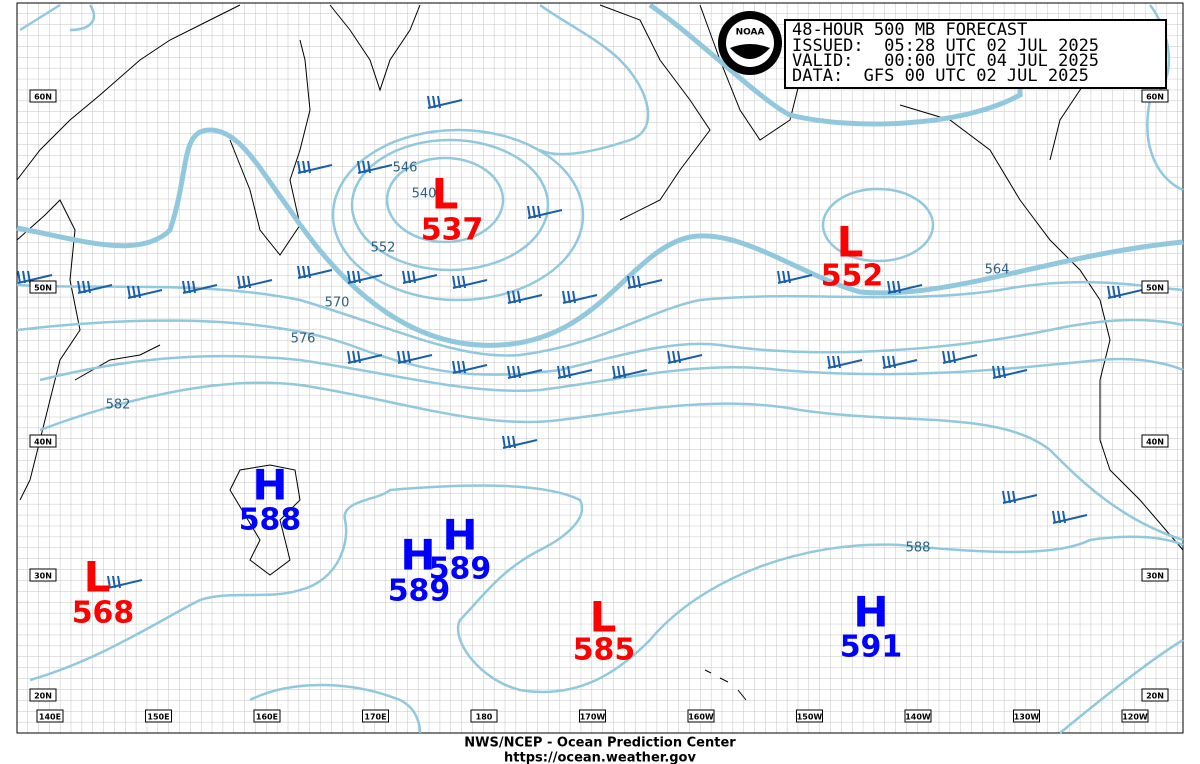  I want to click on center-value: 568, so click(103, 613).